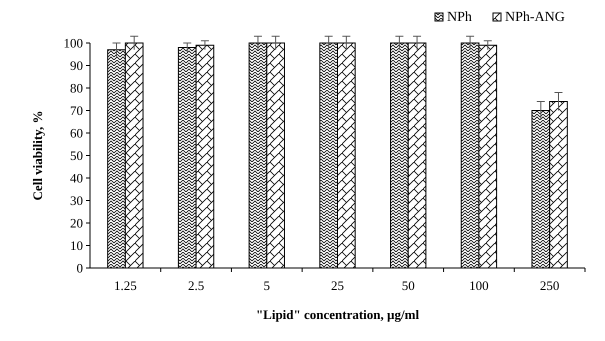  I want to click on y-tick-label: 50, so click(76, 156).